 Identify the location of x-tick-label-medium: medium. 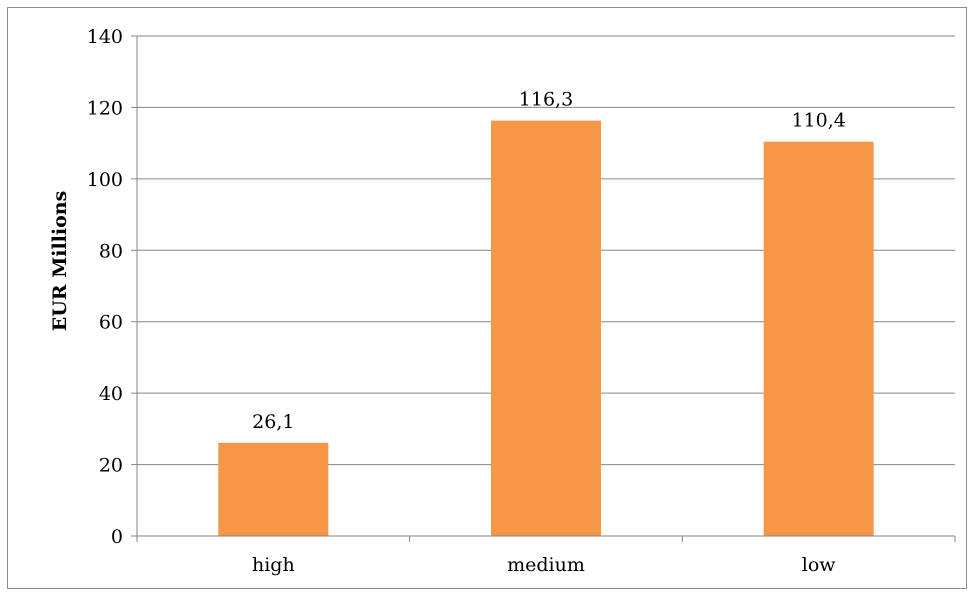
(546, 565).